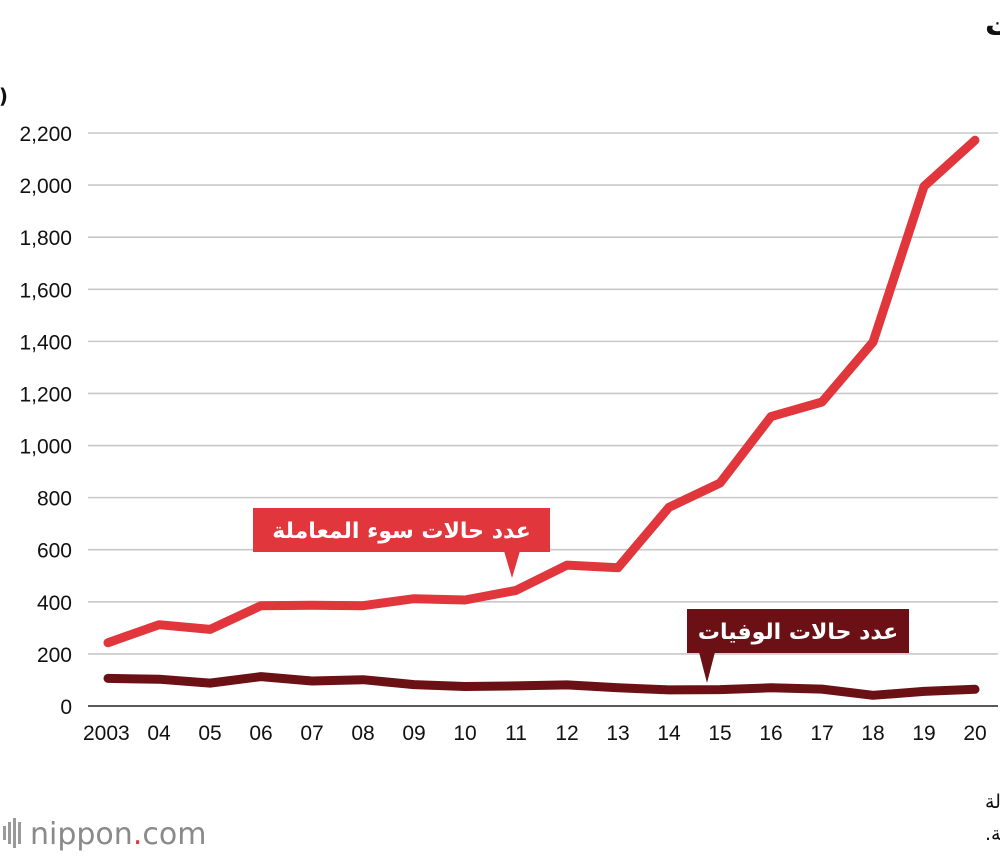 The width and height of the screenshot is (1000, 856). I want to click on x-tick-label: 10, so click(464, 733).